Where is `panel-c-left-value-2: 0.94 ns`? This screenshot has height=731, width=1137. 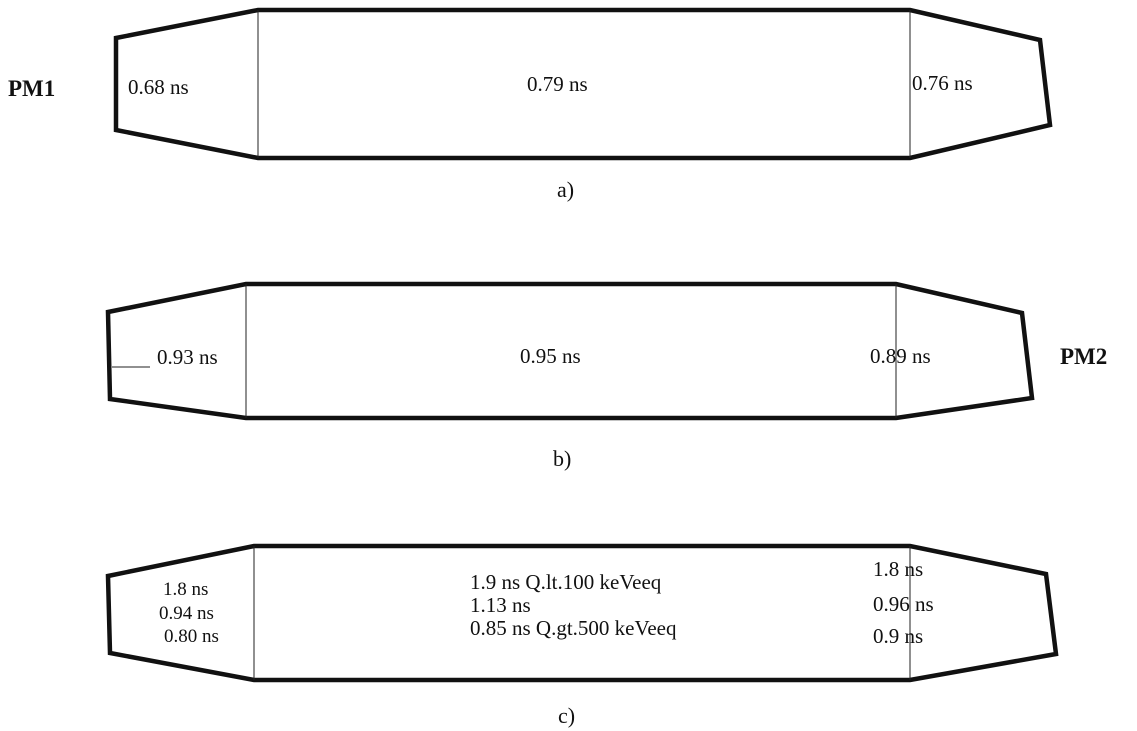 panel-c-left-value-2: 0.94 ns is located at coordinates (186, 613).